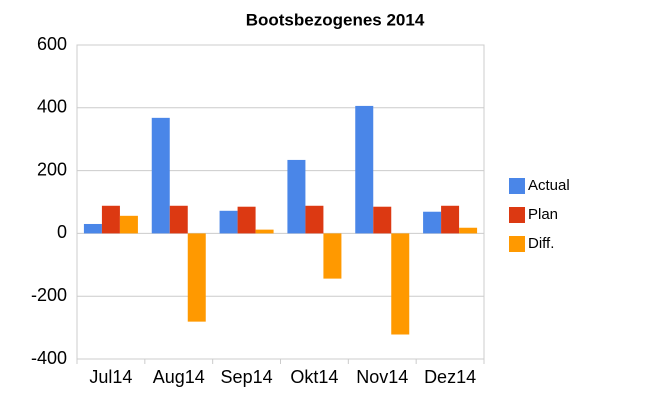  I want to click on chart-title: Bootsbezogenes 2014, so click(335, 19).